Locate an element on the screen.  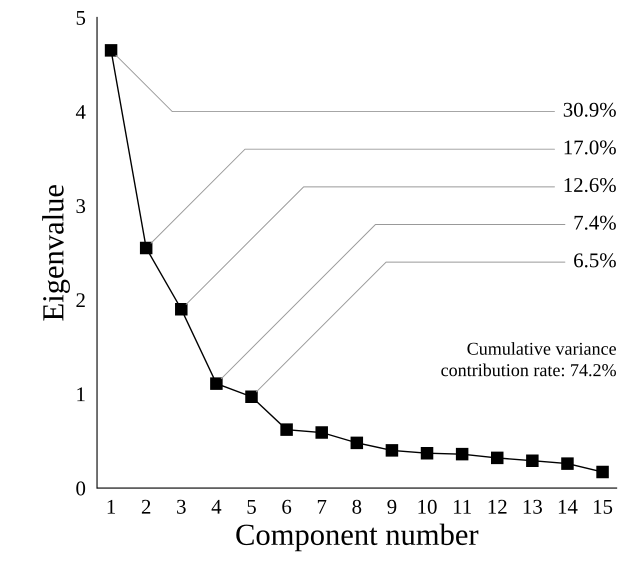
x-axis-title: Component number is located at coordinates (357, 538).